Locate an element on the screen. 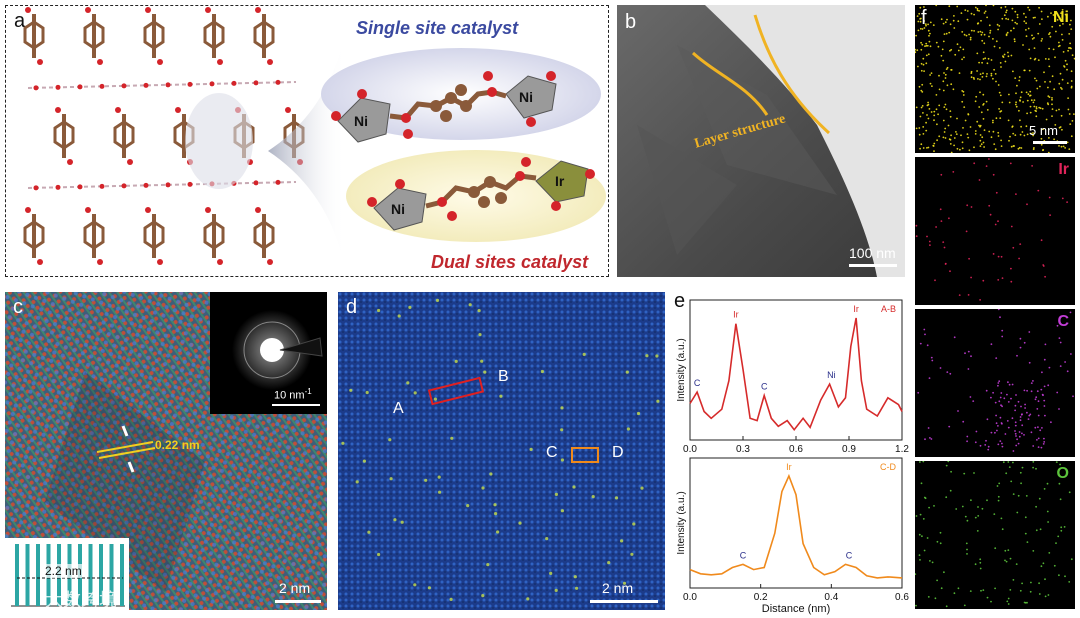 The height and width of the screenshot is (618, 1080). ni-label-right: Ni is located at coordinates (526, 97).